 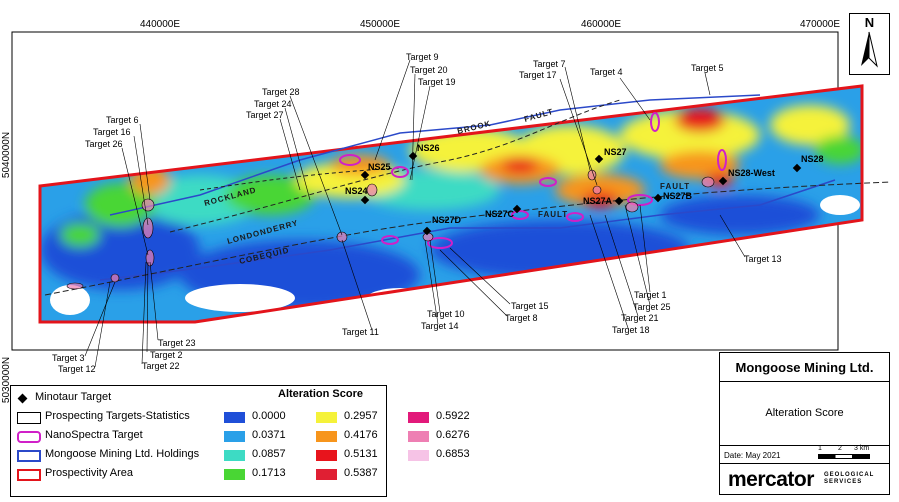 What do you see at coordinates (269, 435) in the screenshot?
I see `score-value: 0.0371` at bounding box center [269, 435].